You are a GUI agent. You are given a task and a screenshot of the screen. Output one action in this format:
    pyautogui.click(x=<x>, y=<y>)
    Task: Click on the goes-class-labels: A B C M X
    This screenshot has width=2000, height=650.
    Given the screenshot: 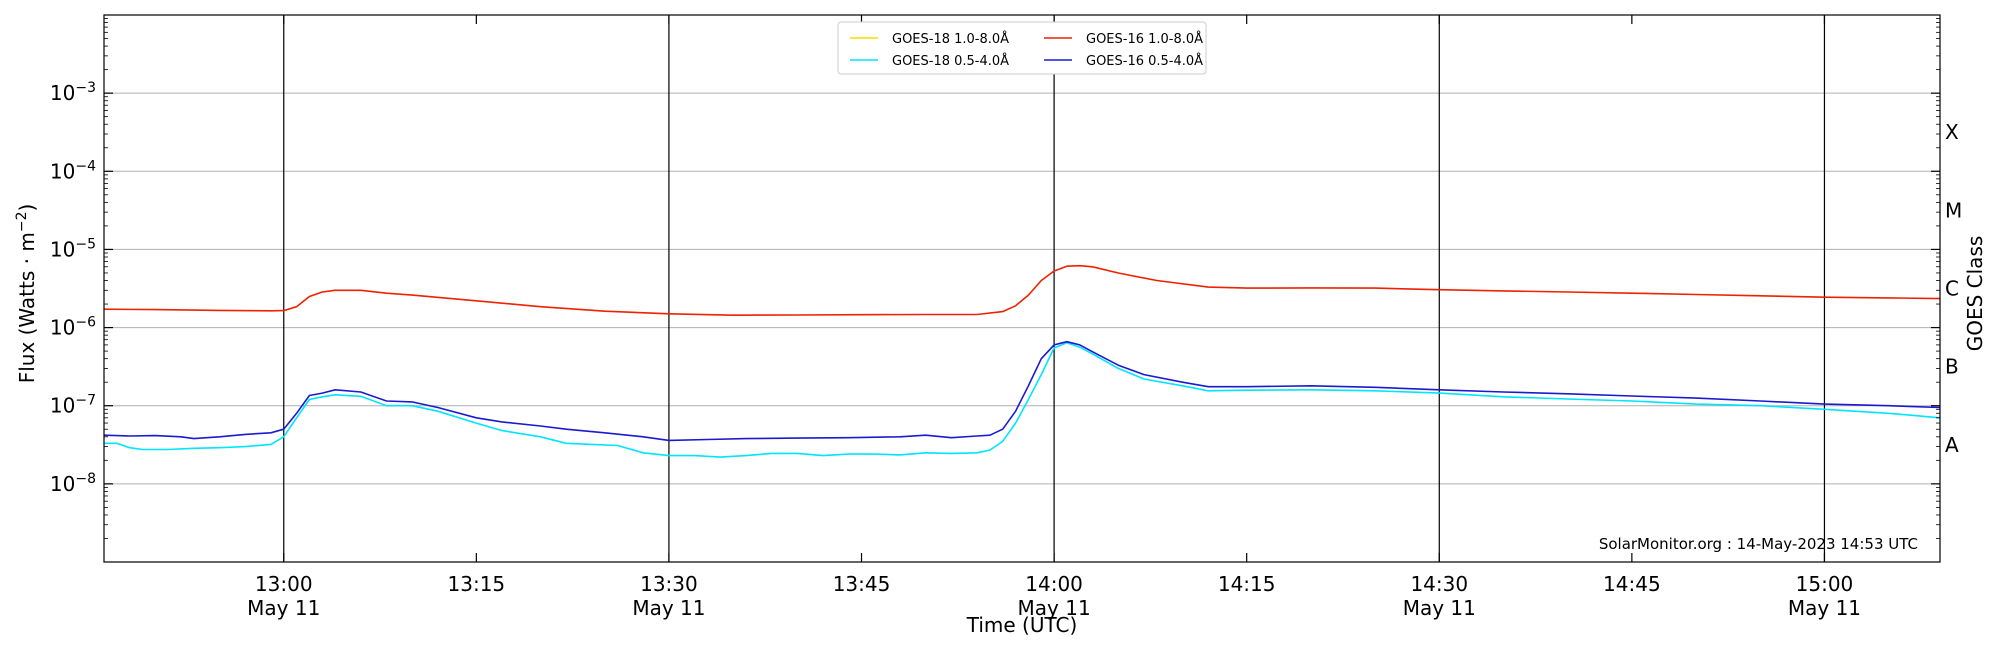 What is the action you would take?
    pyautogui.click(x=1953, y=288)
    